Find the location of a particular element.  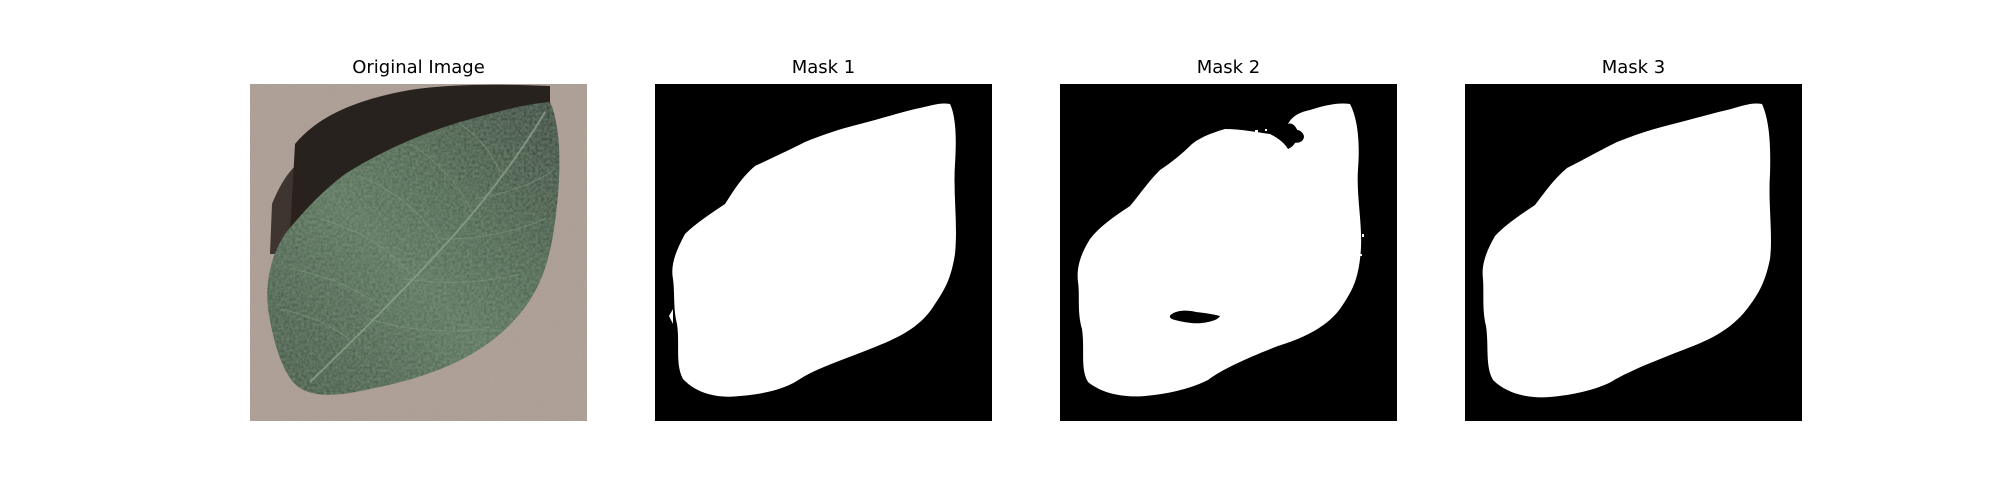

panel-title: Mask 2 is located at coordinates (1228, 67).